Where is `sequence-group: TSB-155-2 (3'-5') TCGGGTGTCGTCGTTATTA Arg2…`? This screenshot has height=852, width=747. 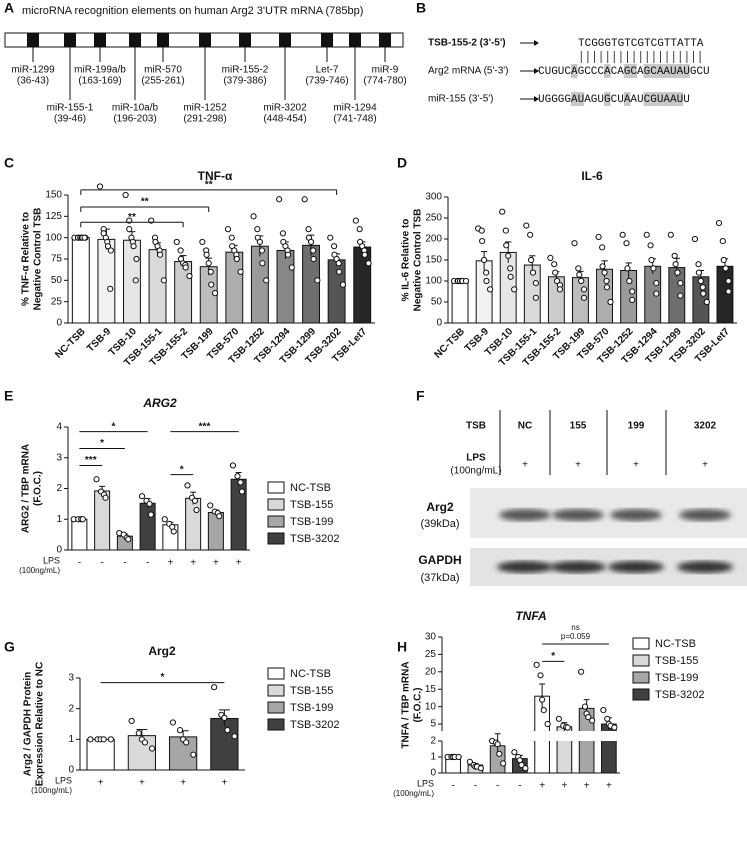
sequence-group: TSB-155-2 (3'-5') TCGGGTGTCGTCGTTATTA Arg2… is located at coordinates (569, 72).